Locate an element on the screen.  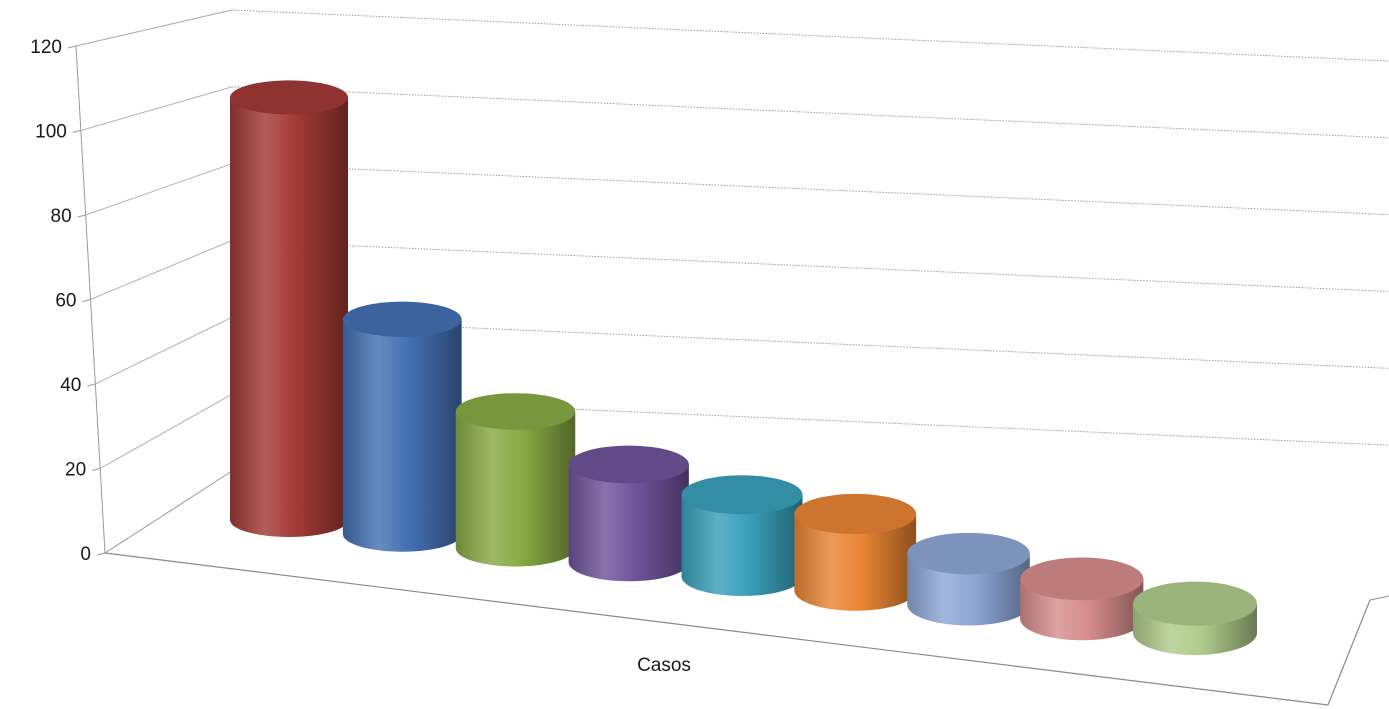
y-axis-ticks: 0 20 40 60 80 100 120 is located at coordinates (68, 301).